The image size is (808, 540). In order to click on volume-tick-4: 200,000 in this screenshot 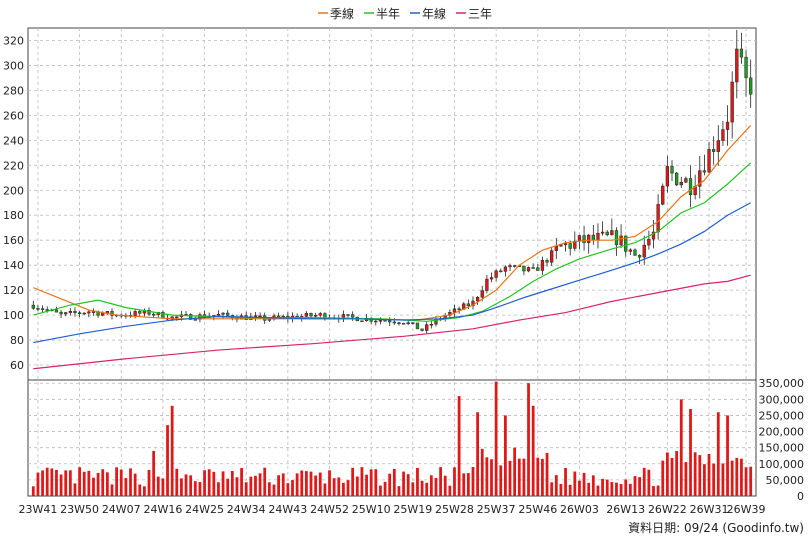, I will do `click(782, 432)`.